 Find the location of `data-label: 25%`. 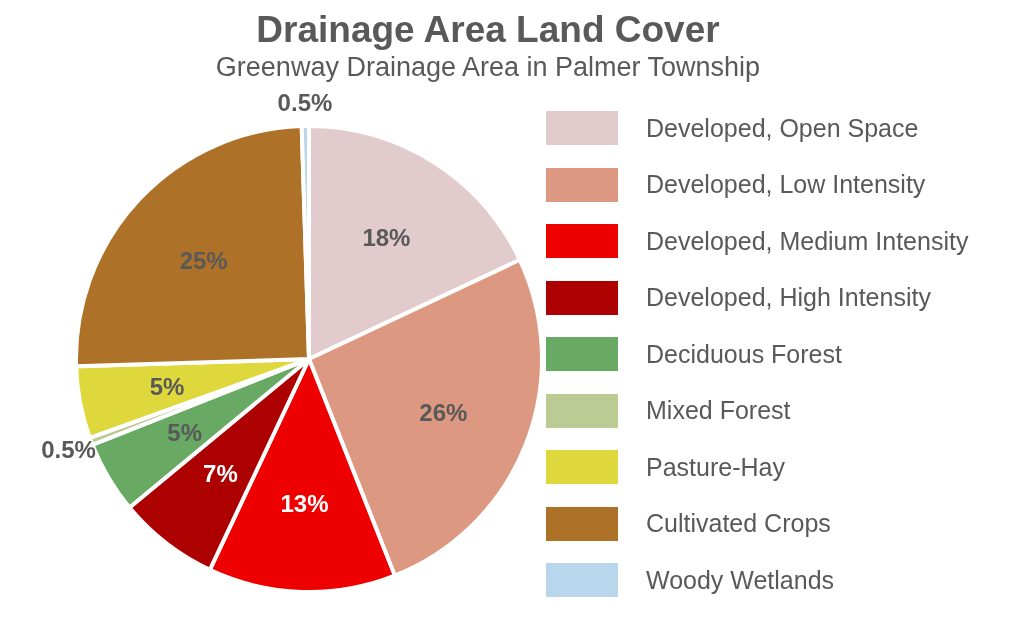

data-label: 25% is located at coordinates (203, 260).